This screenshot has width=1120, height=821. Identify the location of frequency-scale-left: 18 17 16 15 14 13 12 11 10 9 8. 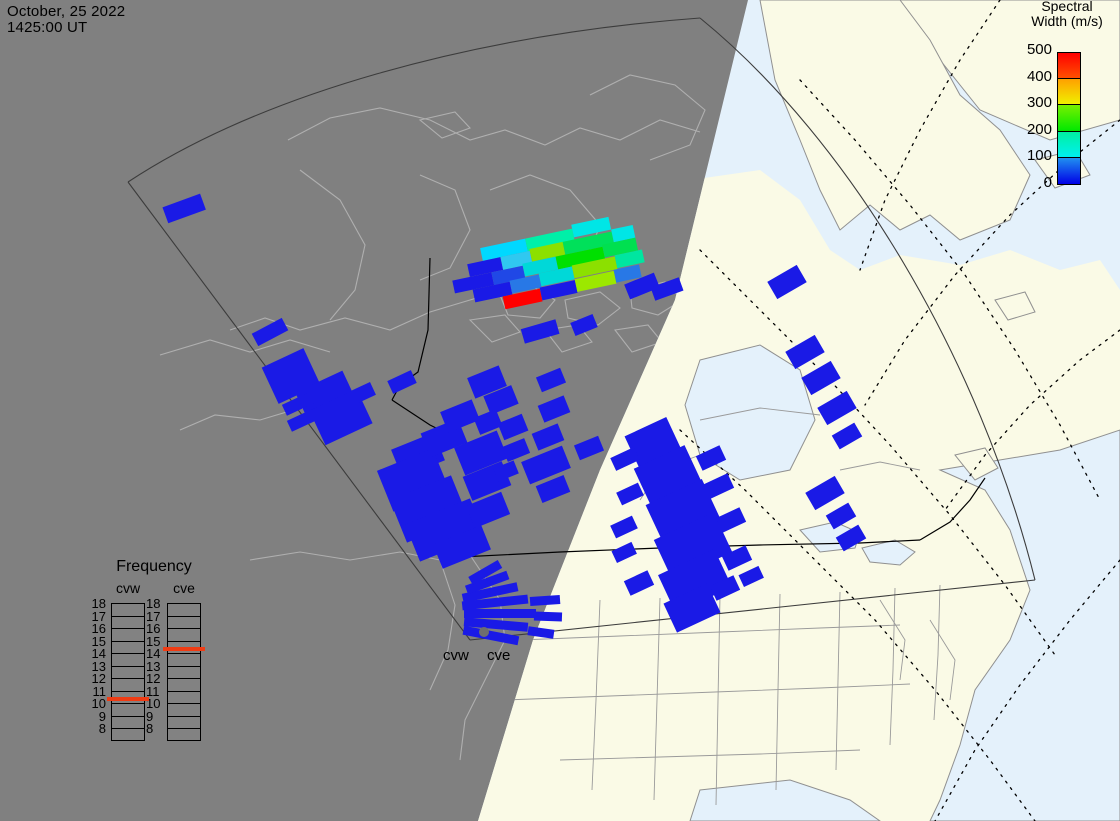
(96, 666).